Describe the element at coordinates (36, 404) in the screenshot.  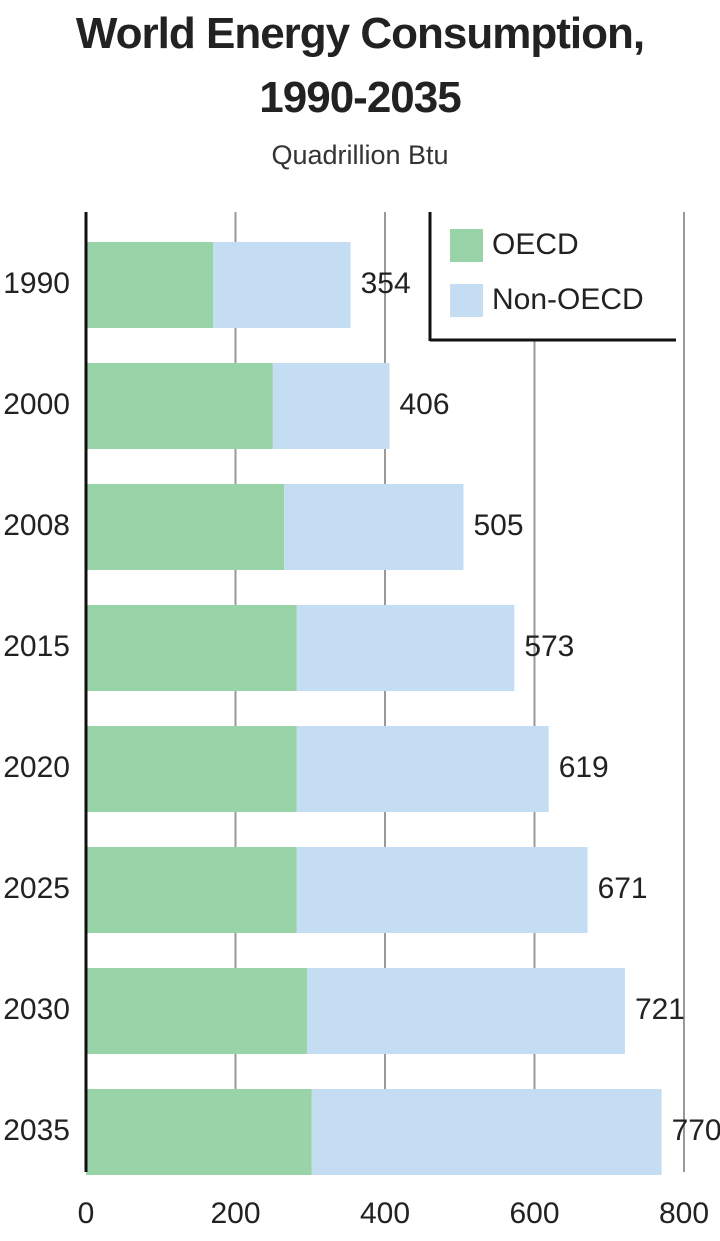
I see `y-tick-label: 2000` at that location.